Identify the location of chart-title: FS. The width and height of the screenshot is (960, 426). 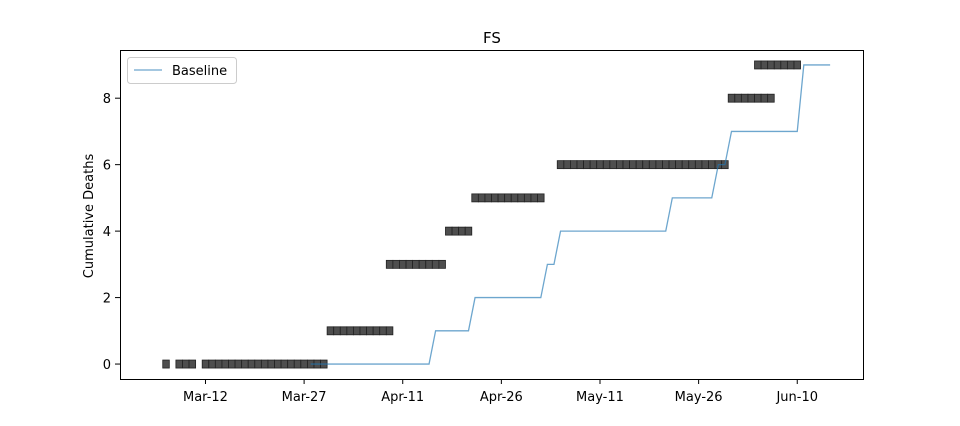
(492, 38).